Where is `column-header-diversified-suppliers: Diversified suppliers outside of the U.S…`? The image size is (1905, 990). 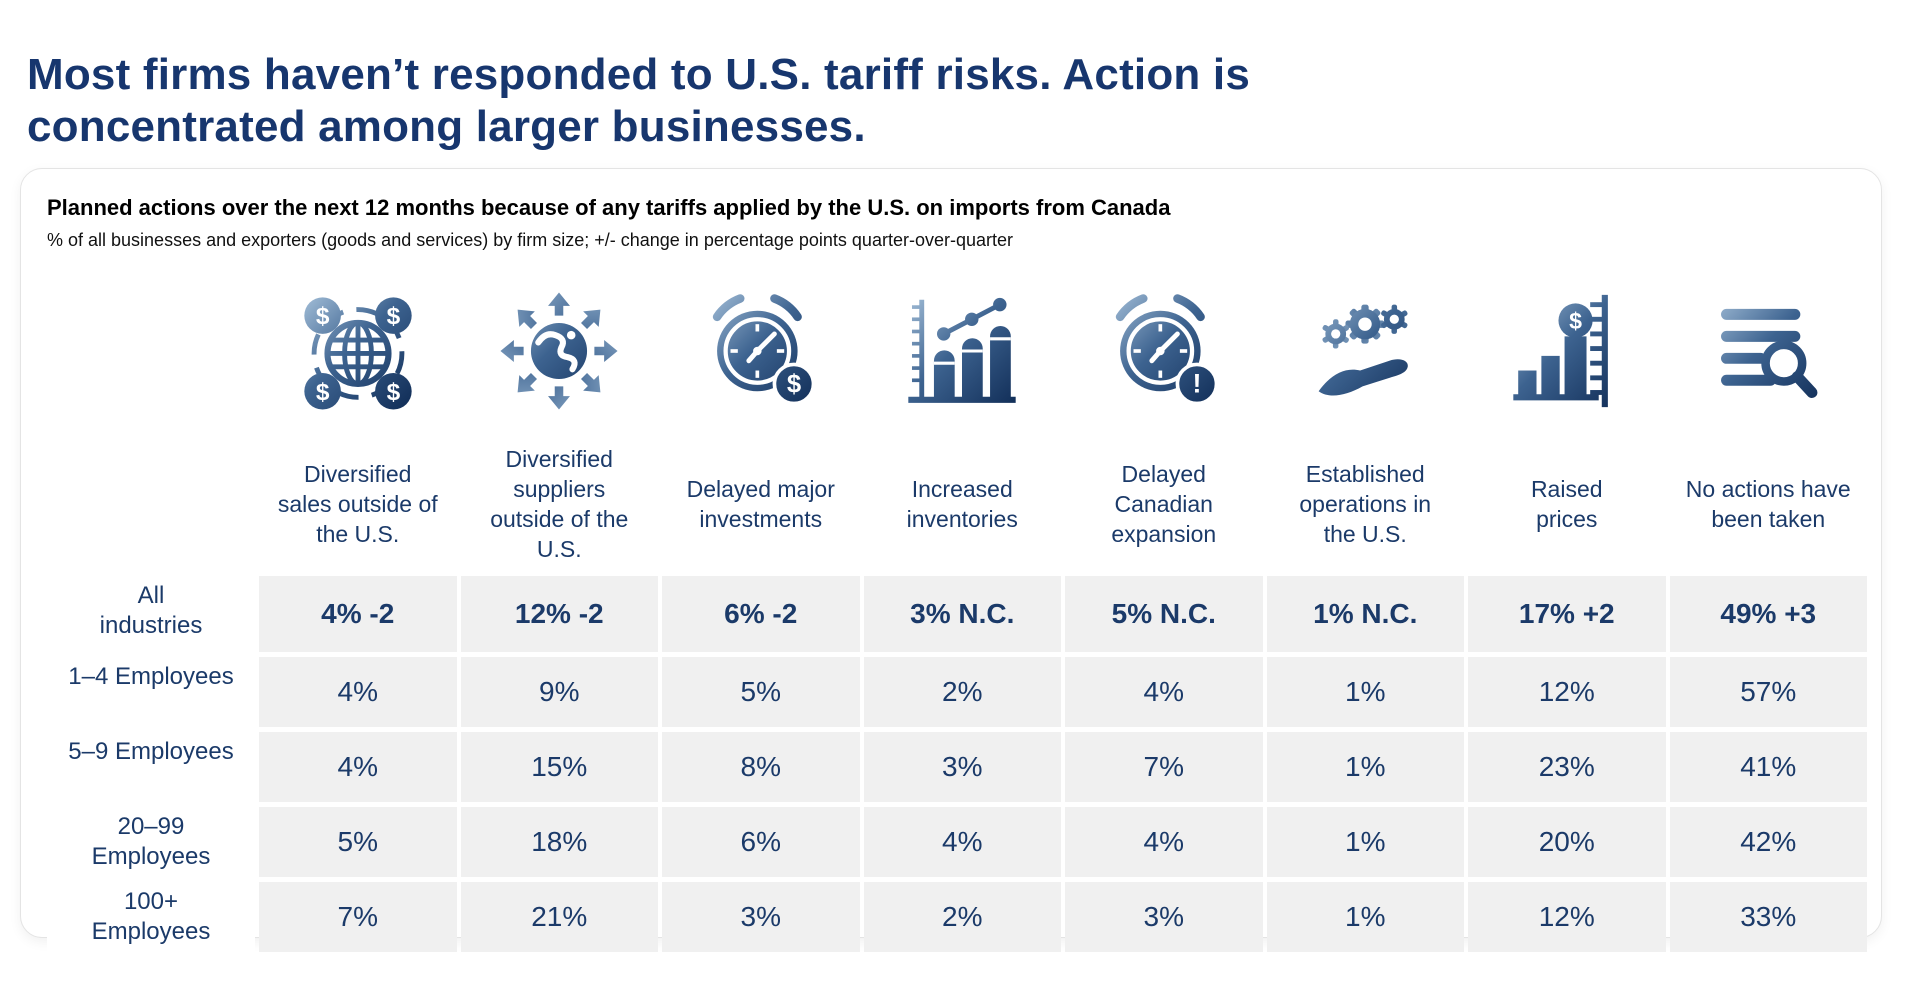
column-header-diversified-suppliers: Diversified suppliers outside of the U.S… is located at coordinates (559, 417).